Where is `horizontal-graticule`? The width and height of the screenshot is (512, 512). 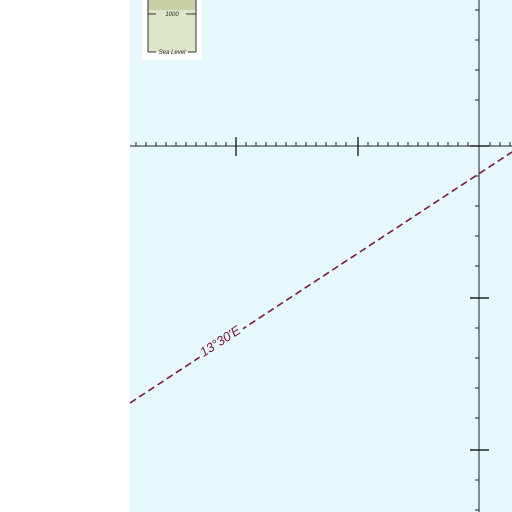 horizontal-graticule is located at coordinates (321, 146).